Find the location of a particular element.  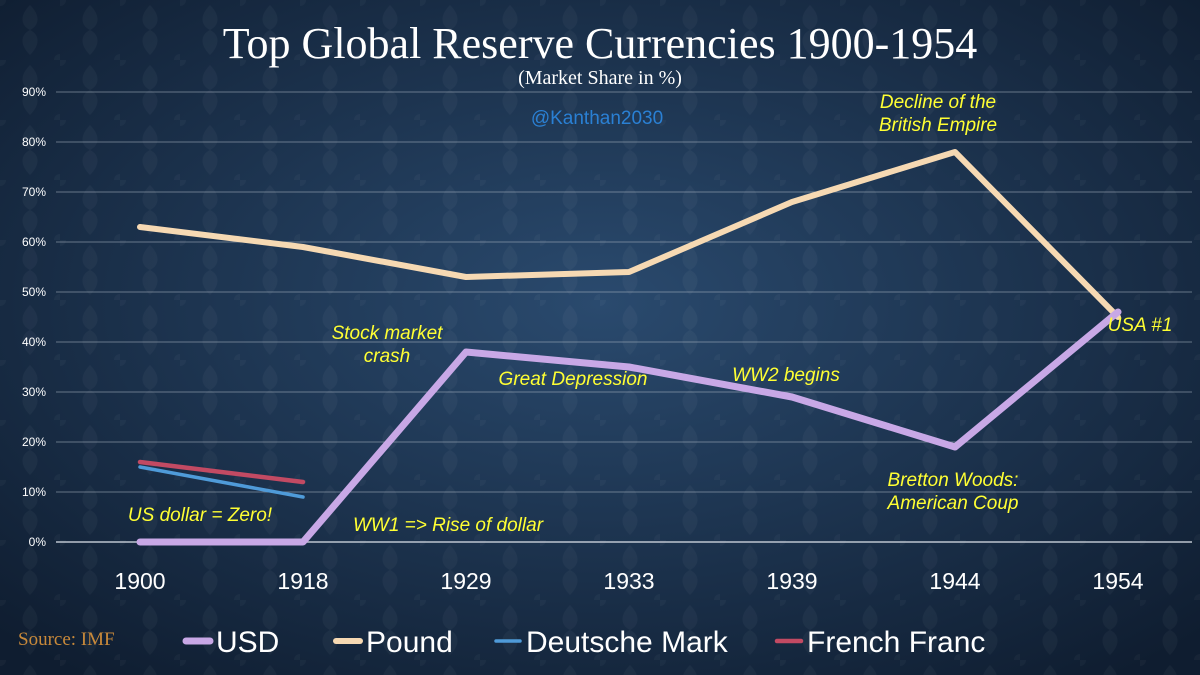

annotation-text: Decline of the is located at coordinates (938, 102).